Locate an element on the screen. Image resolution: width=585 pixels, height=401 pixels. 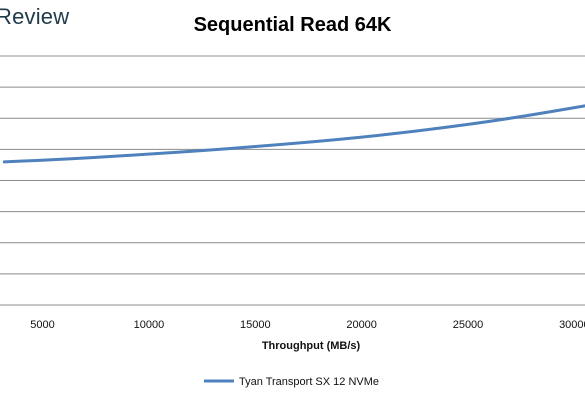
chart-title: Sequential Read 64K is located at coordinates (292, 25).